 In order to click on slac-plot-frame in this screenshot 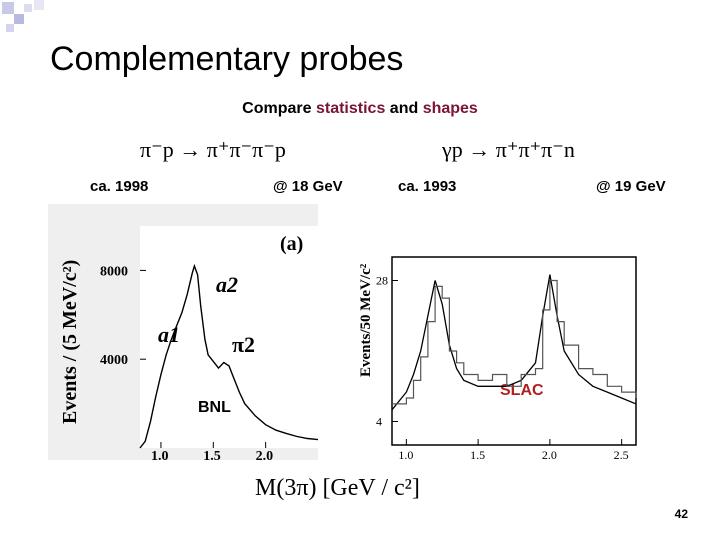, I will do `click(514, 351)`.